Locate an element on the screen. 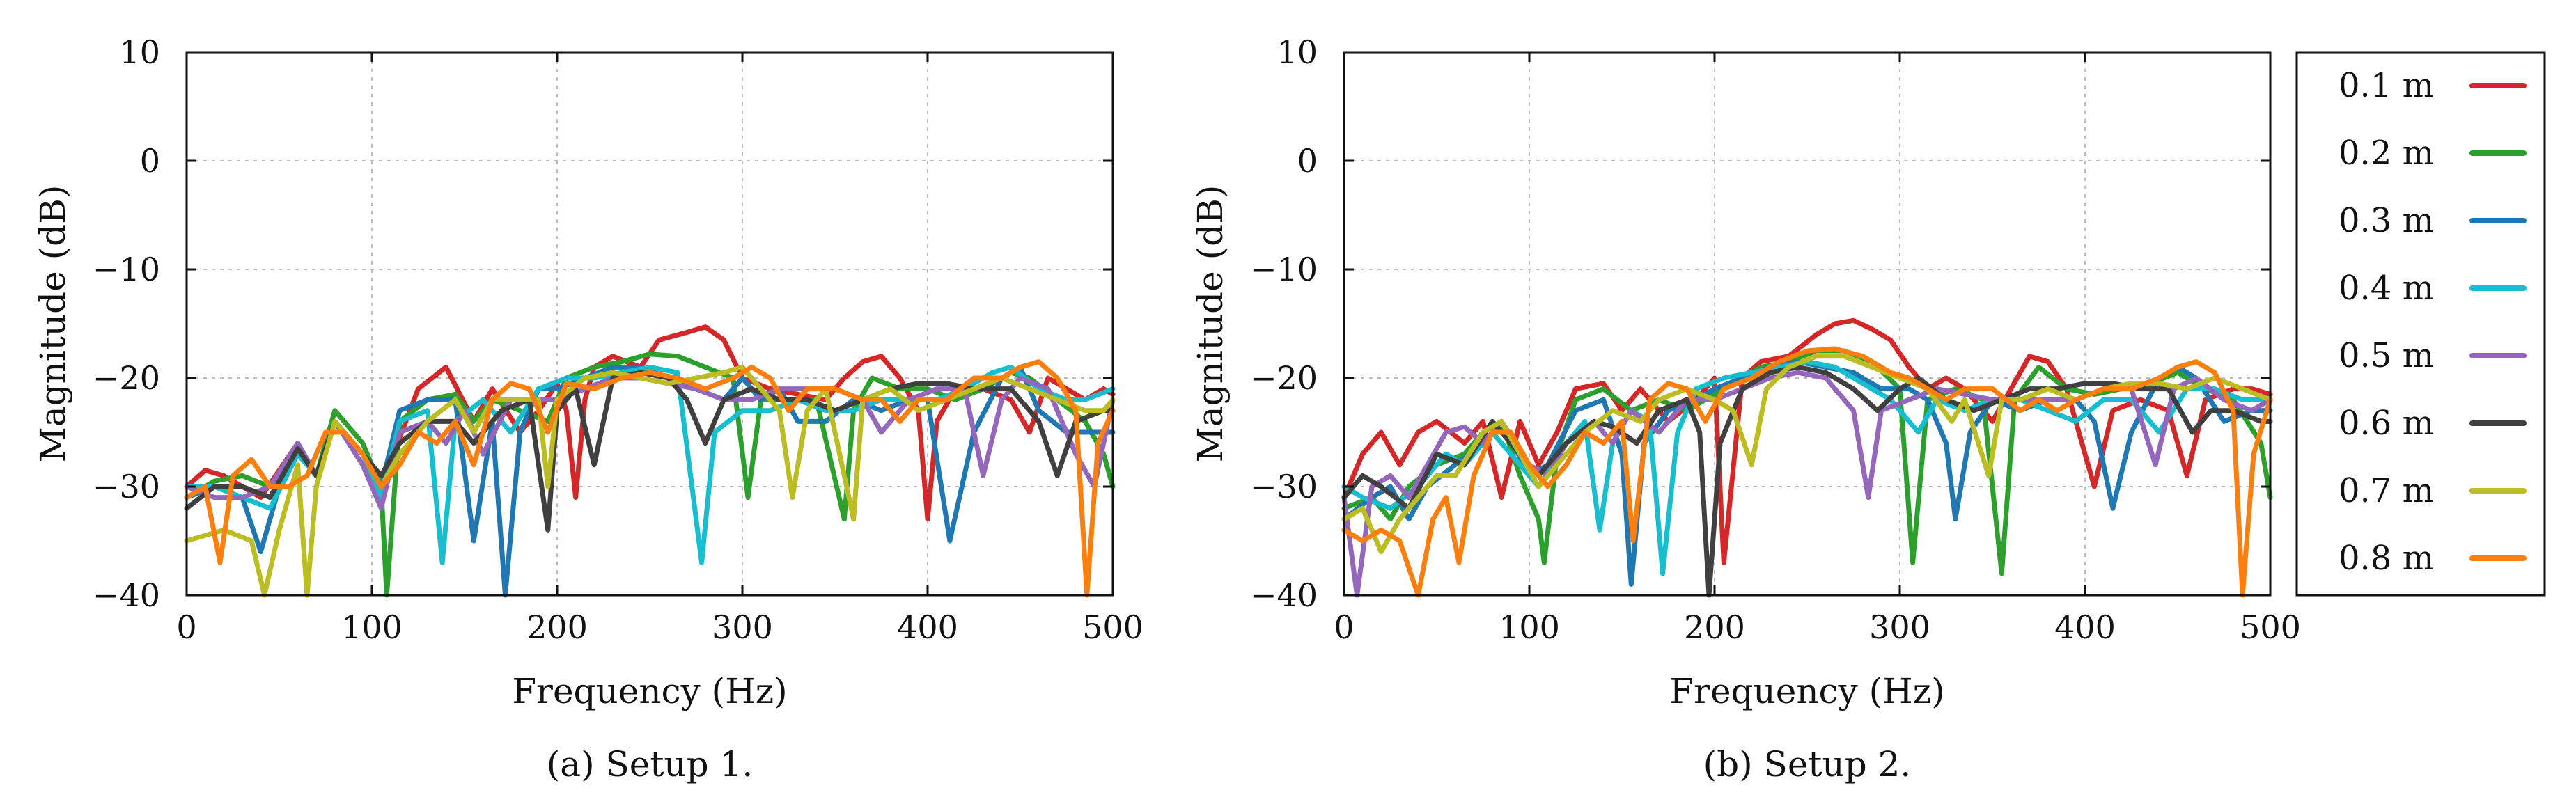  caption-setup-1: (a) Setup 1. is located at coordinates (650, 764).